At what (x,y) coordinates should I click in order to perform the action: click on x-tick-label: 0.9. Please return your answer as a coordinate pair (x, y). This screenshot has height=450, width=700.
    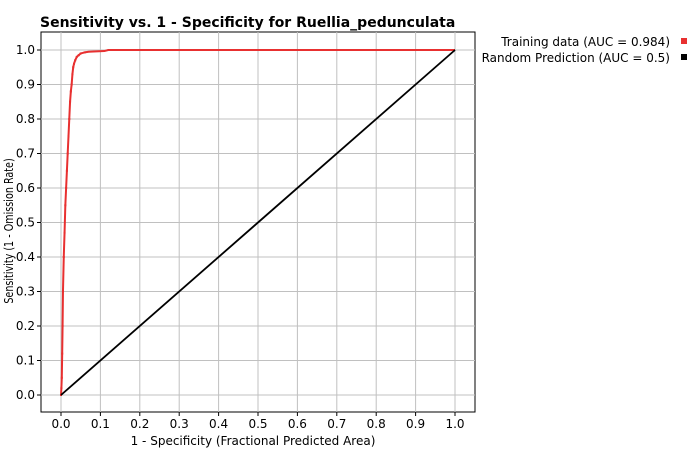
    Looking at the image, I should click on (415, 424).